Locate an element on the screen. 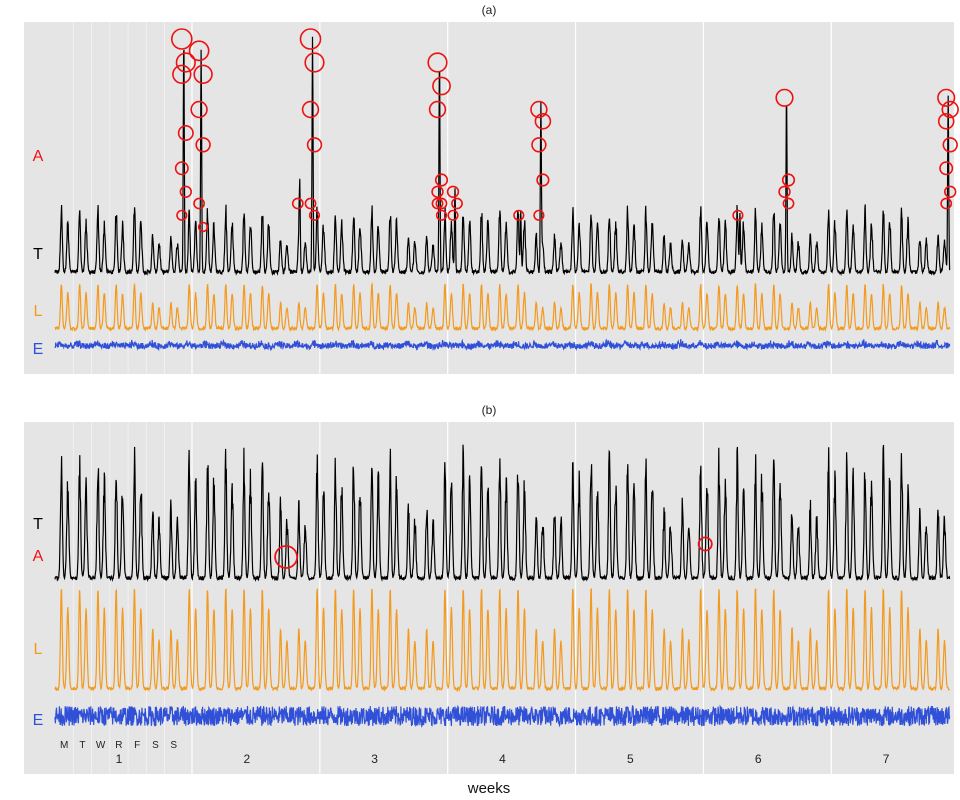 The height and width of the screenshot is (800, 960). week-tick-label: 4 is located at coordinates (502, 759).